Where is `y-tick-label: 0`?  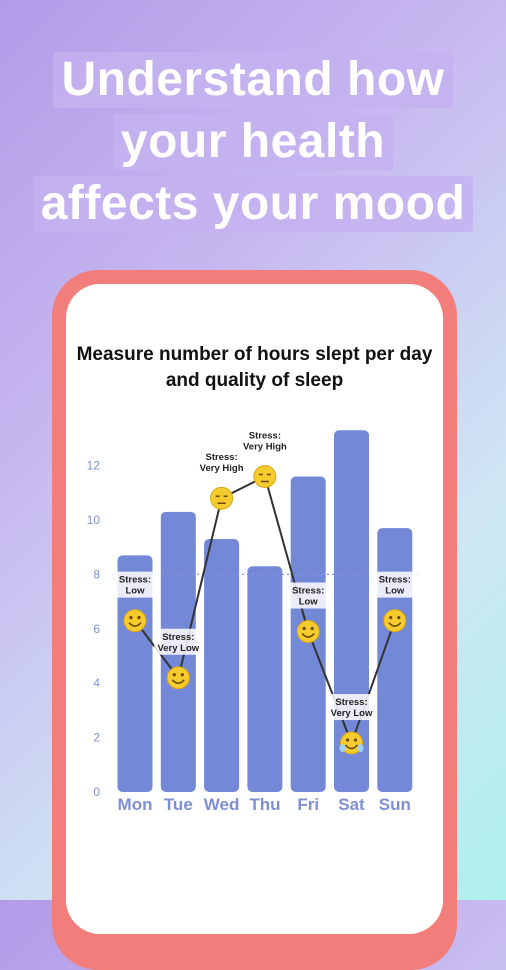 y-tick-label: 0 is located at coordinates (96, 792).